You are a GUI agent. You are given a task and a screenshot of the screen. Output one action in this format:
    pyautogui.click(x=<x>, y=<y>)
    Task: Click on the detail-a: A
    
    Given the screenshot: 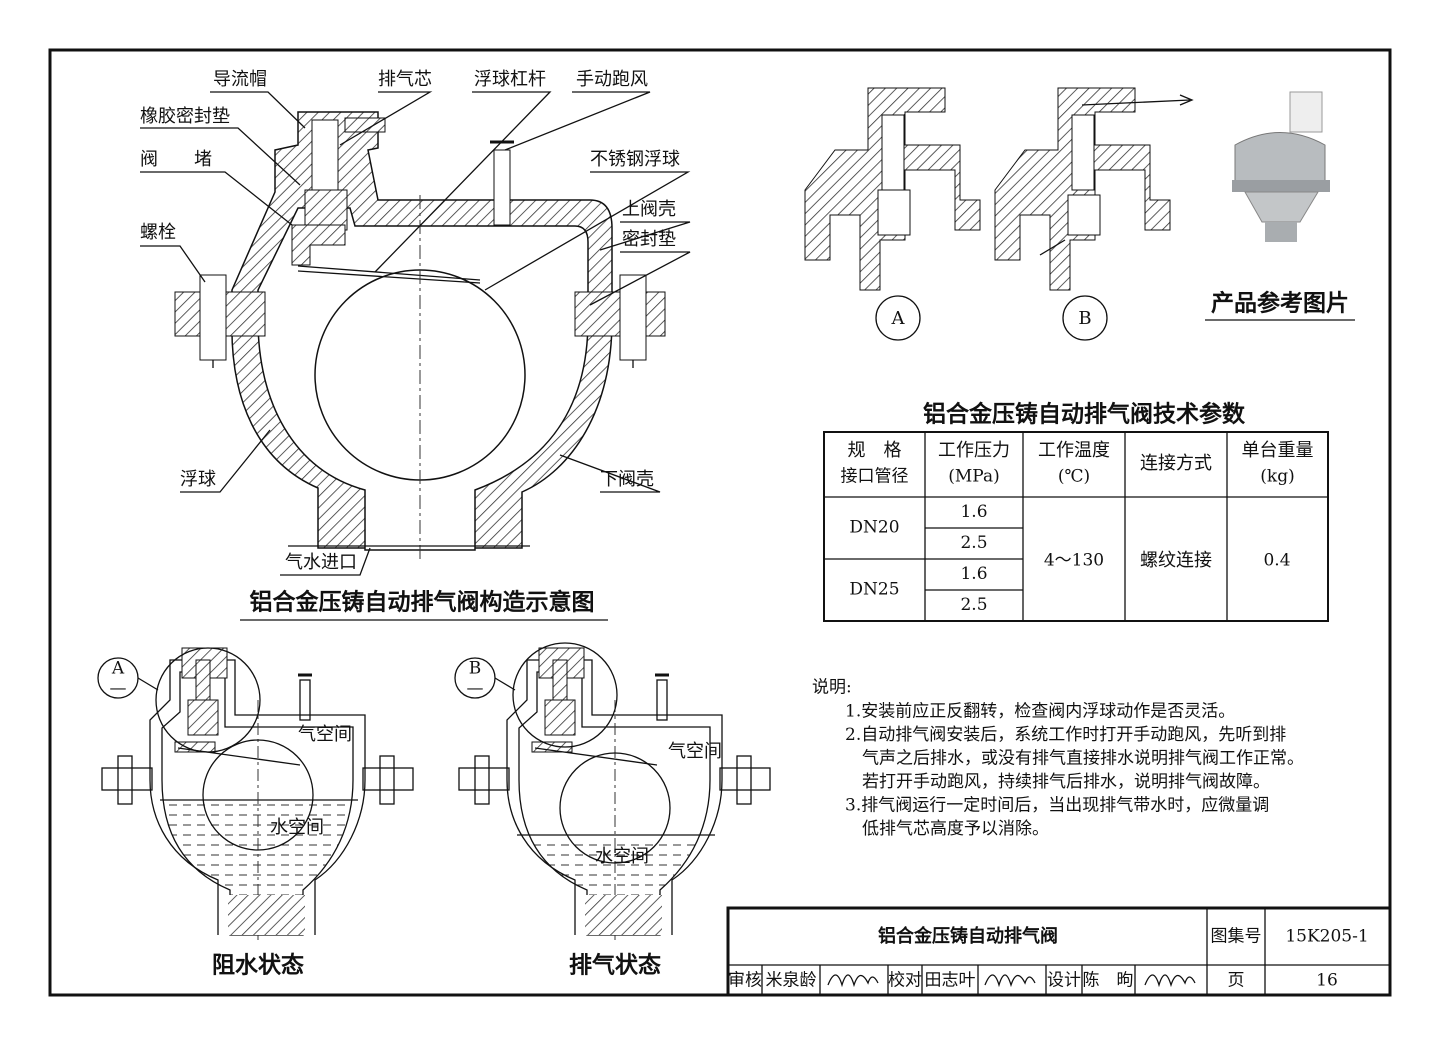 What is the action you would take?
    pyautogui.click(x=892, y=214)
    